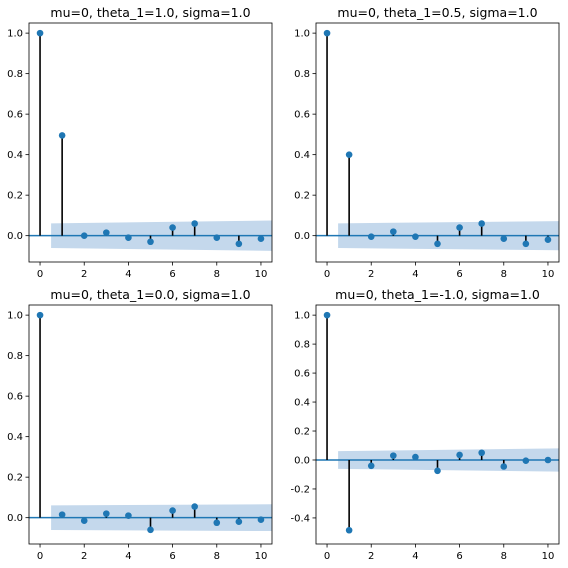 The width and height of the screenshot is (568, 568). I want to click on panel-title: mu=0, theta_1=0.0, sigma=1.0, so click(150, 294).